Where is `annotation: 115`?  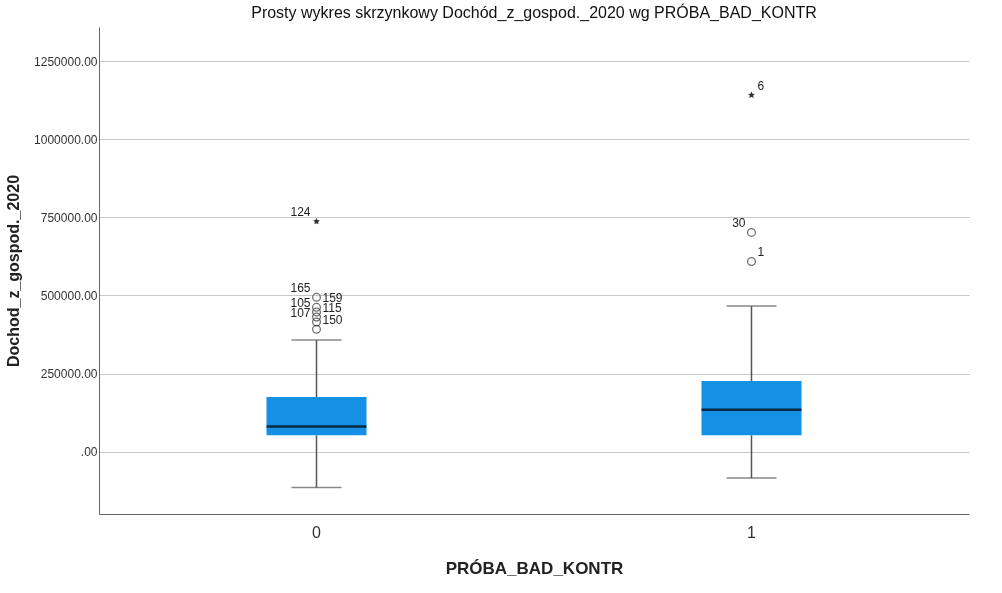
annotation: 115 is located at coordinates (332, 308).